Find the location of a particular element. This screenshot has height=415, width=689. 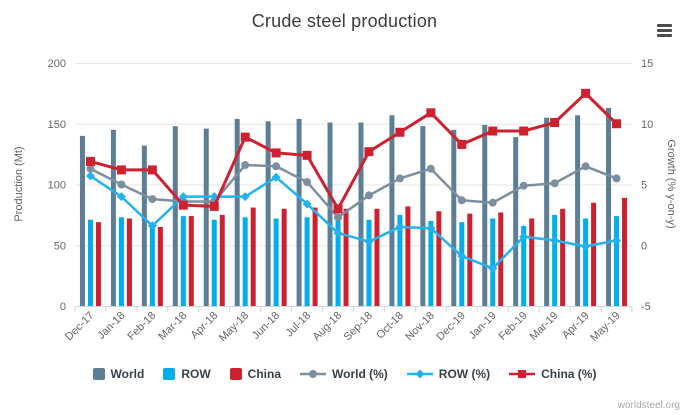

legend-item-china: China (%) is located at coordinates (552, 374).